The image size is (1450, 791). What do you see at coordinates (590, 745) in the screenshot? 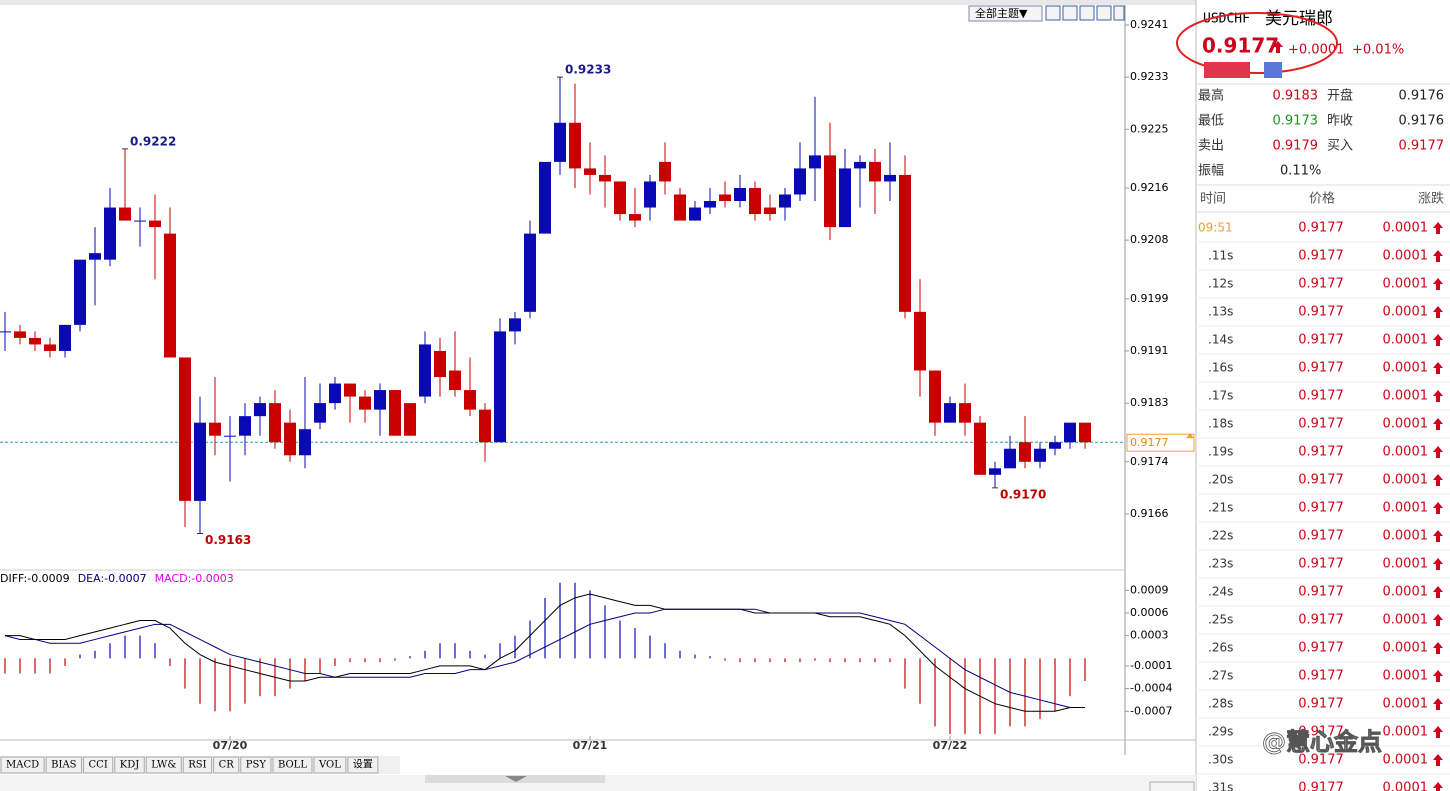
I see `date-label: 07/21` at bounding box center [590, 745].